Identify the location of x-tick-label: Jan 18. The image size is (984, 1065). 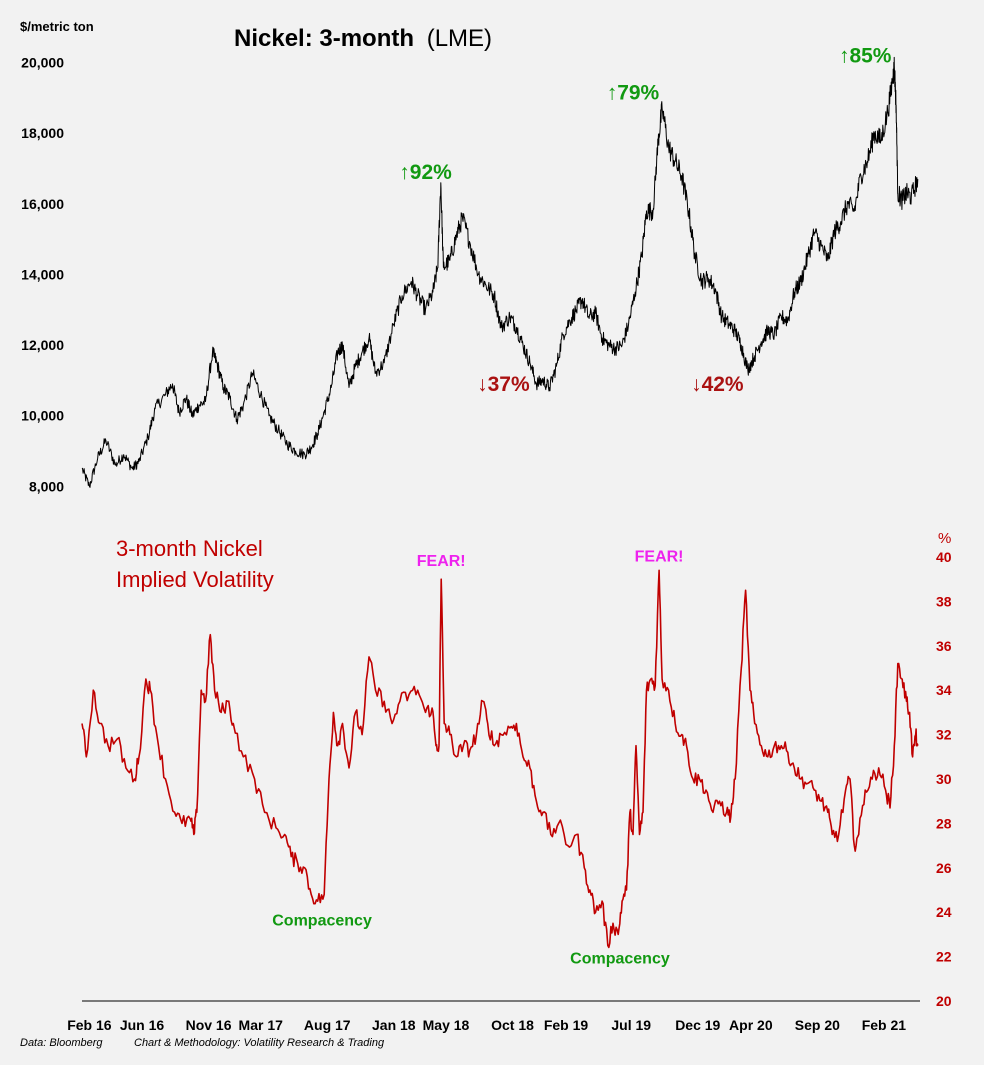
(394, 1025).